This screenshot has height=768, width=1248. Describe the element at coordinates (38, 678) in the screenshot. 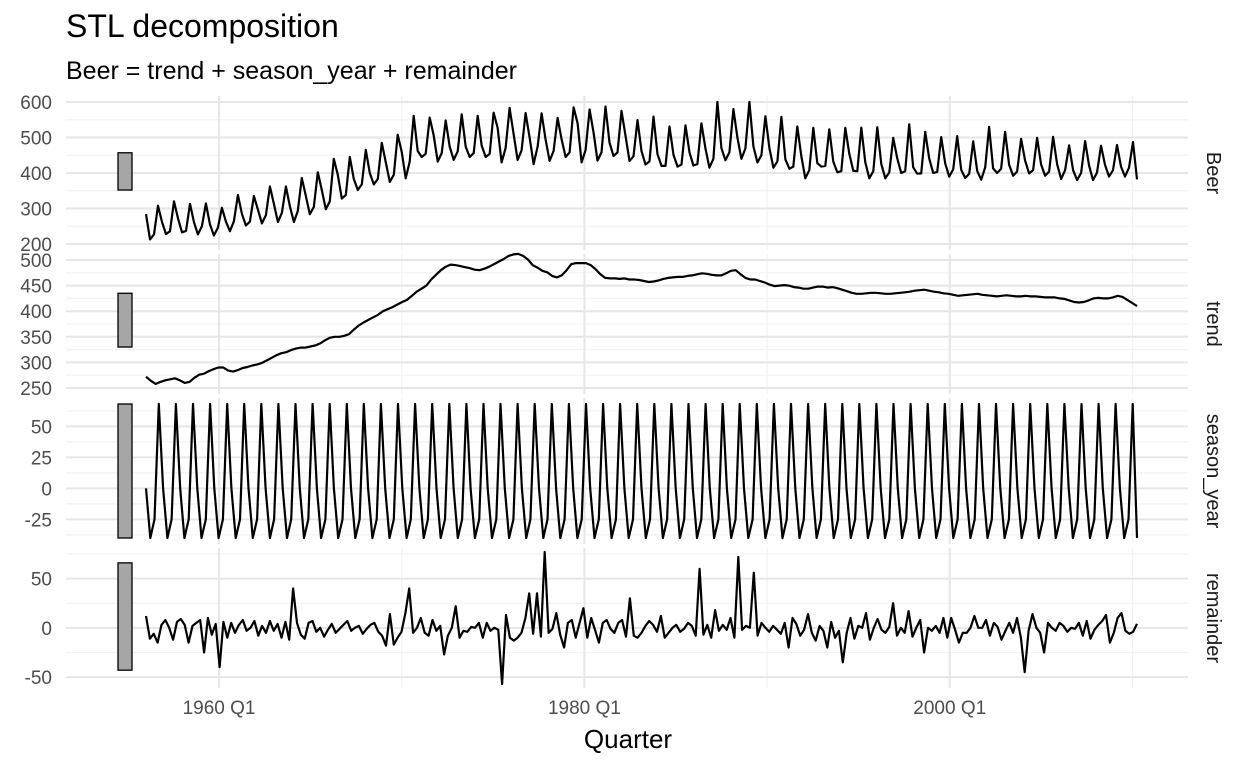

I see `y-tick-label: -50` at that location.